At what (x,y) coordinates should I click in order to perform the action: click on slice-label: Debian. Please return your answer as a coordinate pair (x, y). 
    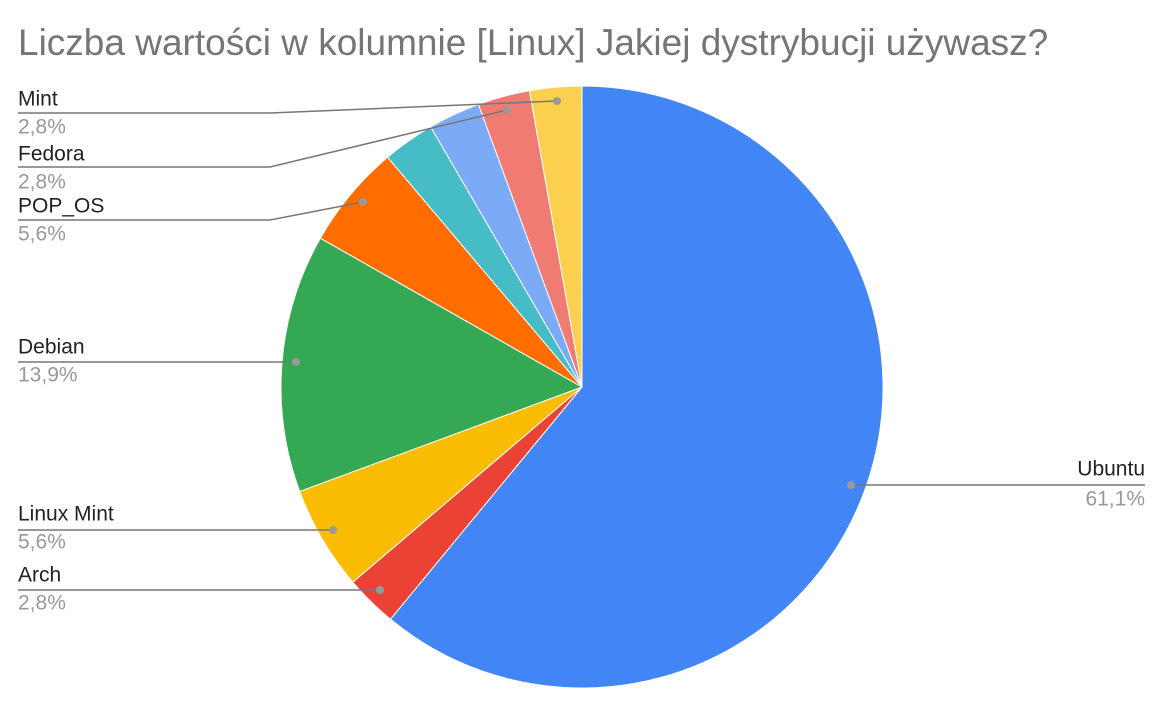
    Looking at the image, I should click on (51, 347).